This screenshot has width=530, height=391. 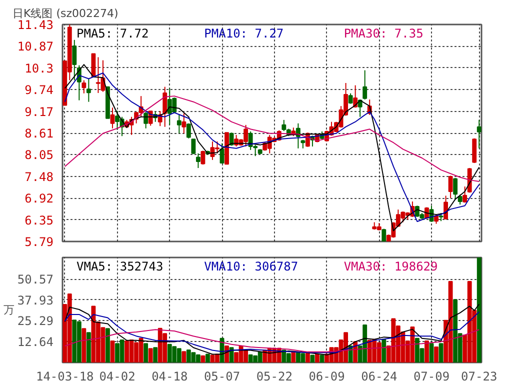 I want to click on y-tick-label: 9.74, so click(x=39, y=90).